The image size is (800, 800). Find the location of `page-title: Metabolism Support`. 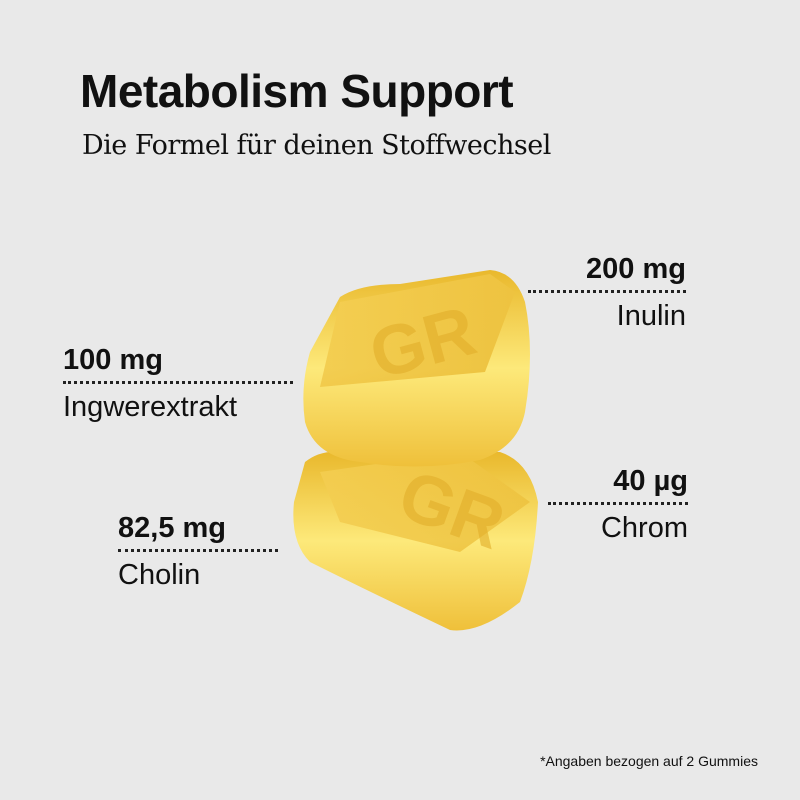

page-title: Metabolism Support is located at coordinates (297, 91).